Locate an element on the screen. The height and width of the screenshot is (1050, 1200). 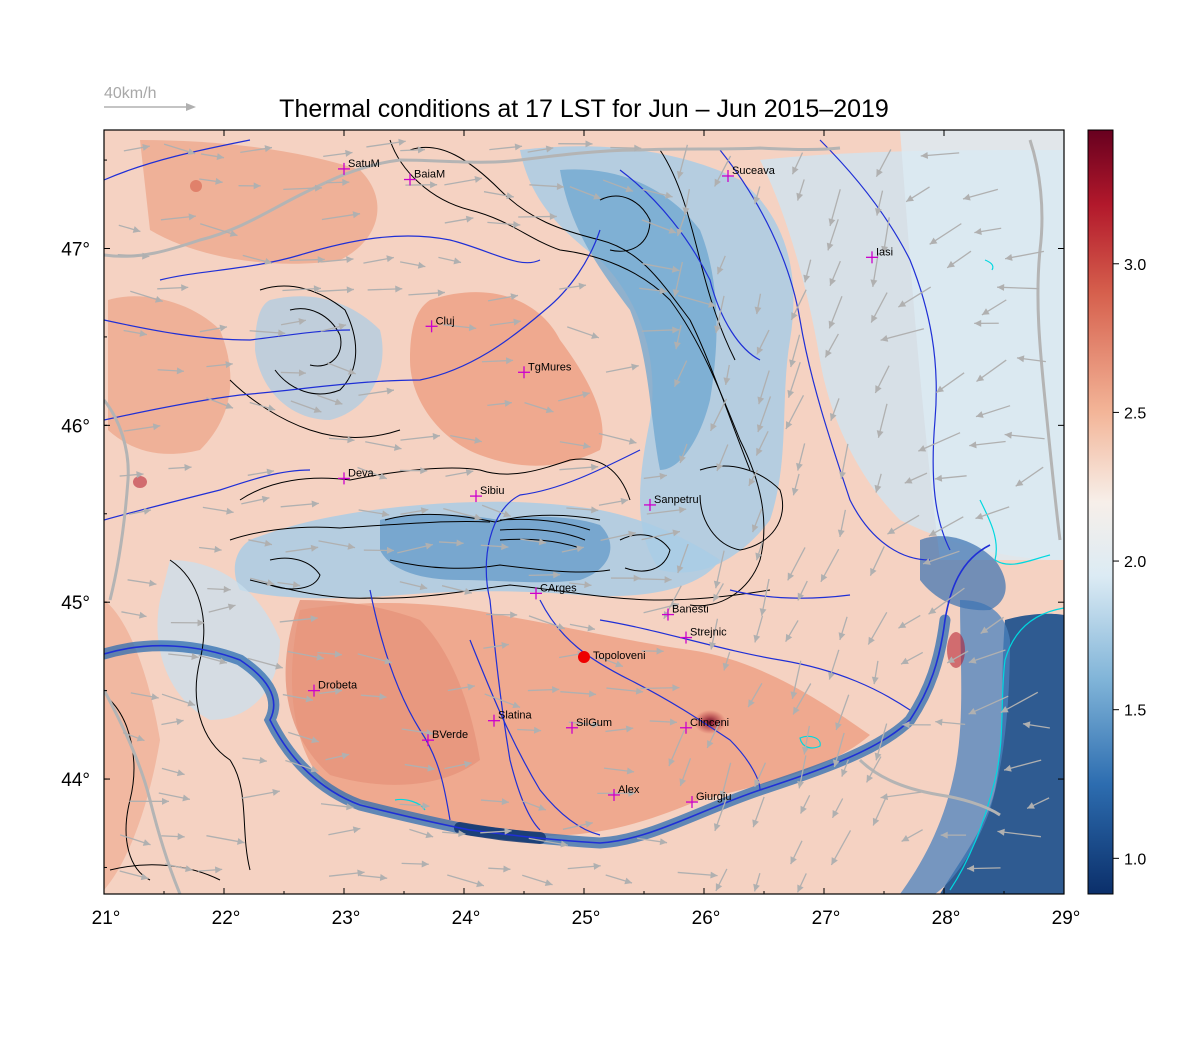
hot-spot-west is located at coordinates (140, 482).